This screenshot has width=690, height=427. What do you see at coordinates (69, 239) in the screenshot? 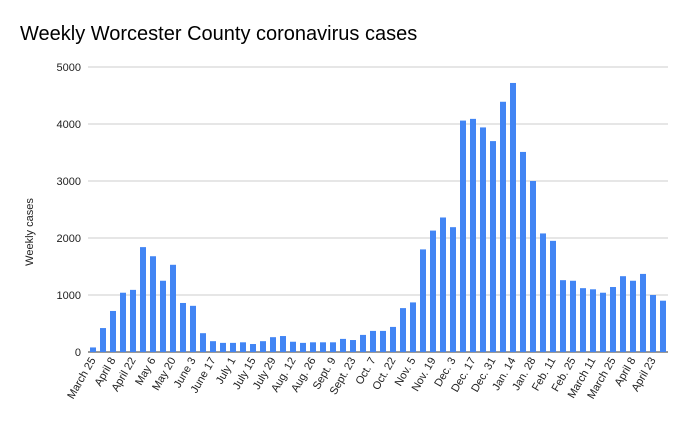
I see `y-tick-label: 2000` at bounding box center [69, 239].